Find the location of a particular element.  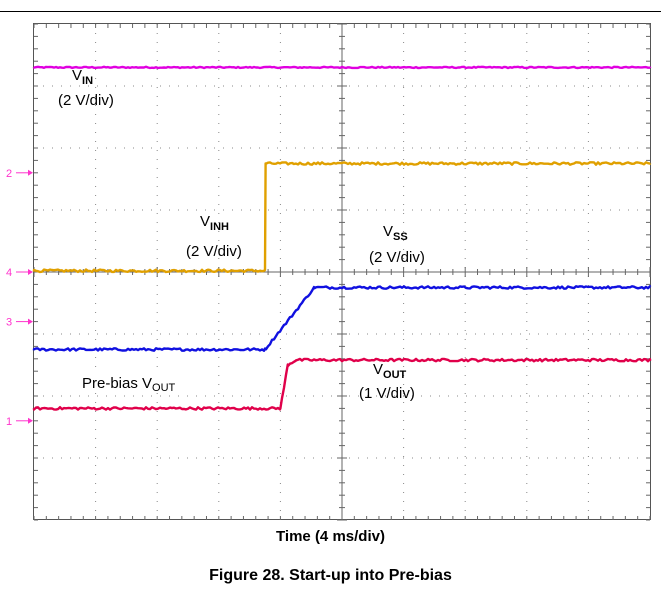

label-vin-scale: (2 V/div) is located at coordinates (86, 100).